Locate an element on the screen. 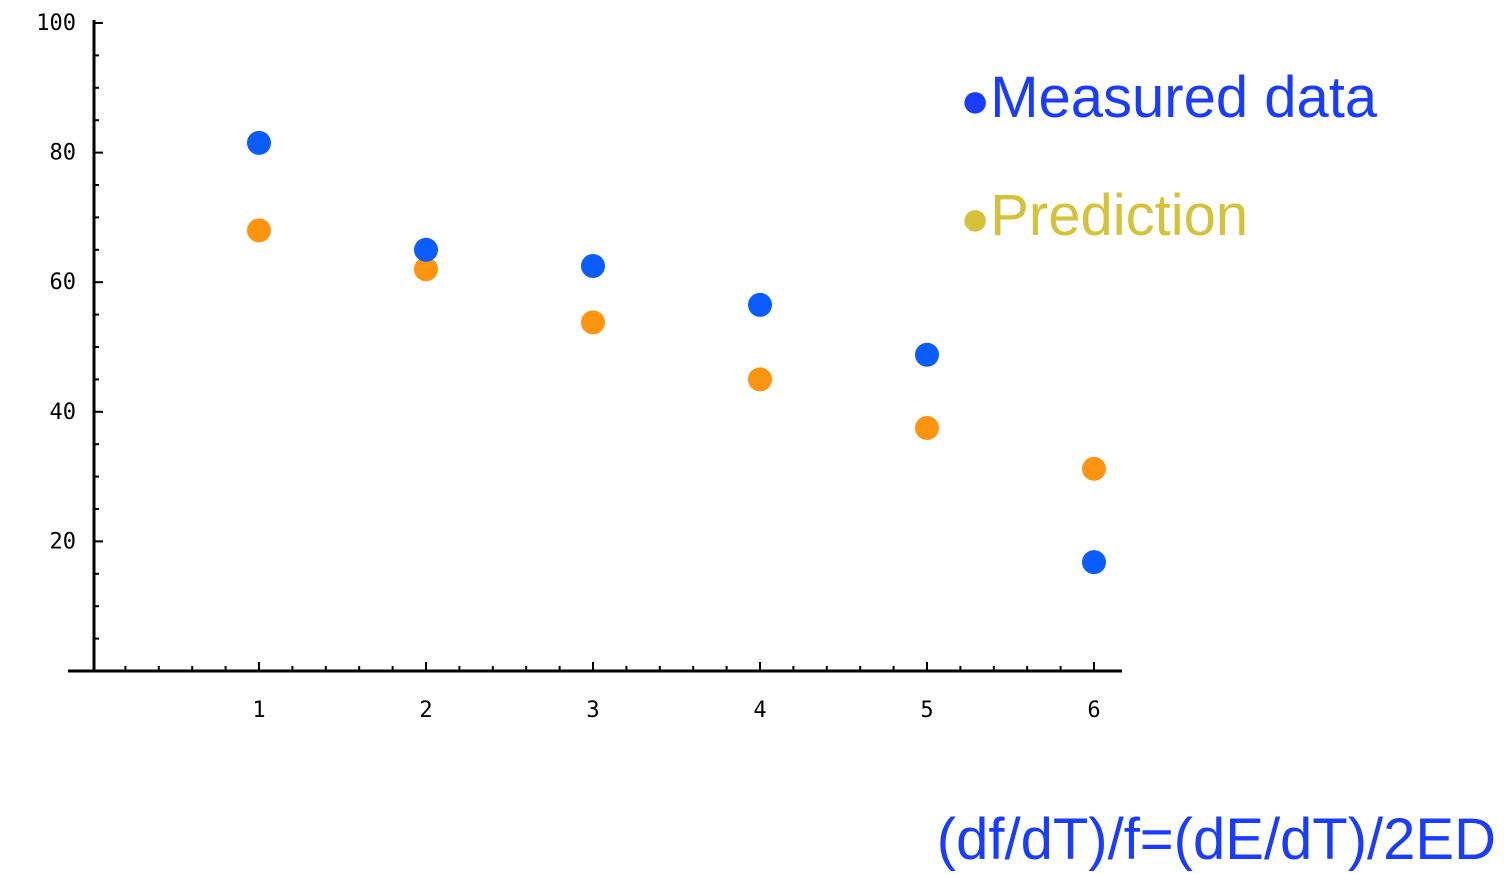 The height and width of the screenshot is (874, 1504). x-tick-label: 4 is located at coordinates (759, 710).